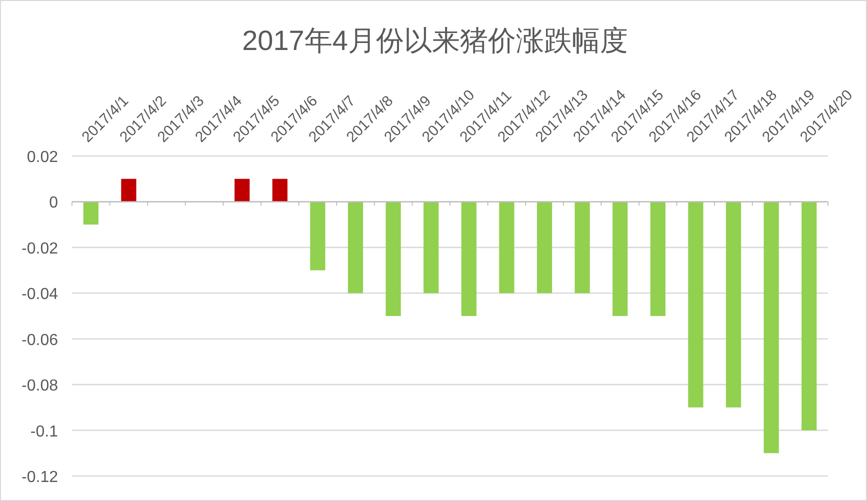  What do you see at coordinates (40, 386) in the screenshot?
I see `y-tick-label: -0.08` at bounding box center [40, 386].